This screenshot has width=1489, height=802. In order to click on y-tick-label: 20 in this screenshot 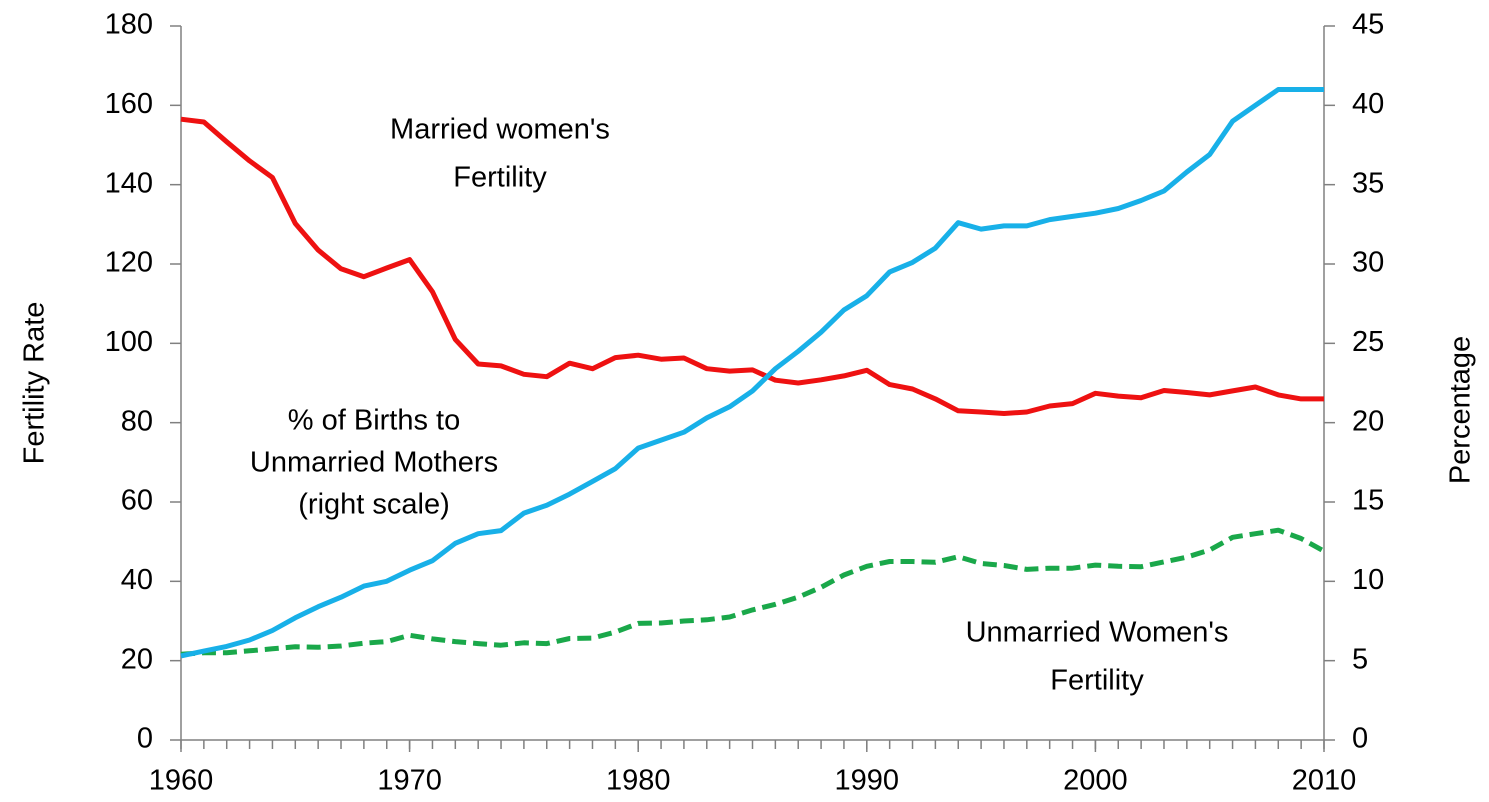, I will do `click(137, 659)`.